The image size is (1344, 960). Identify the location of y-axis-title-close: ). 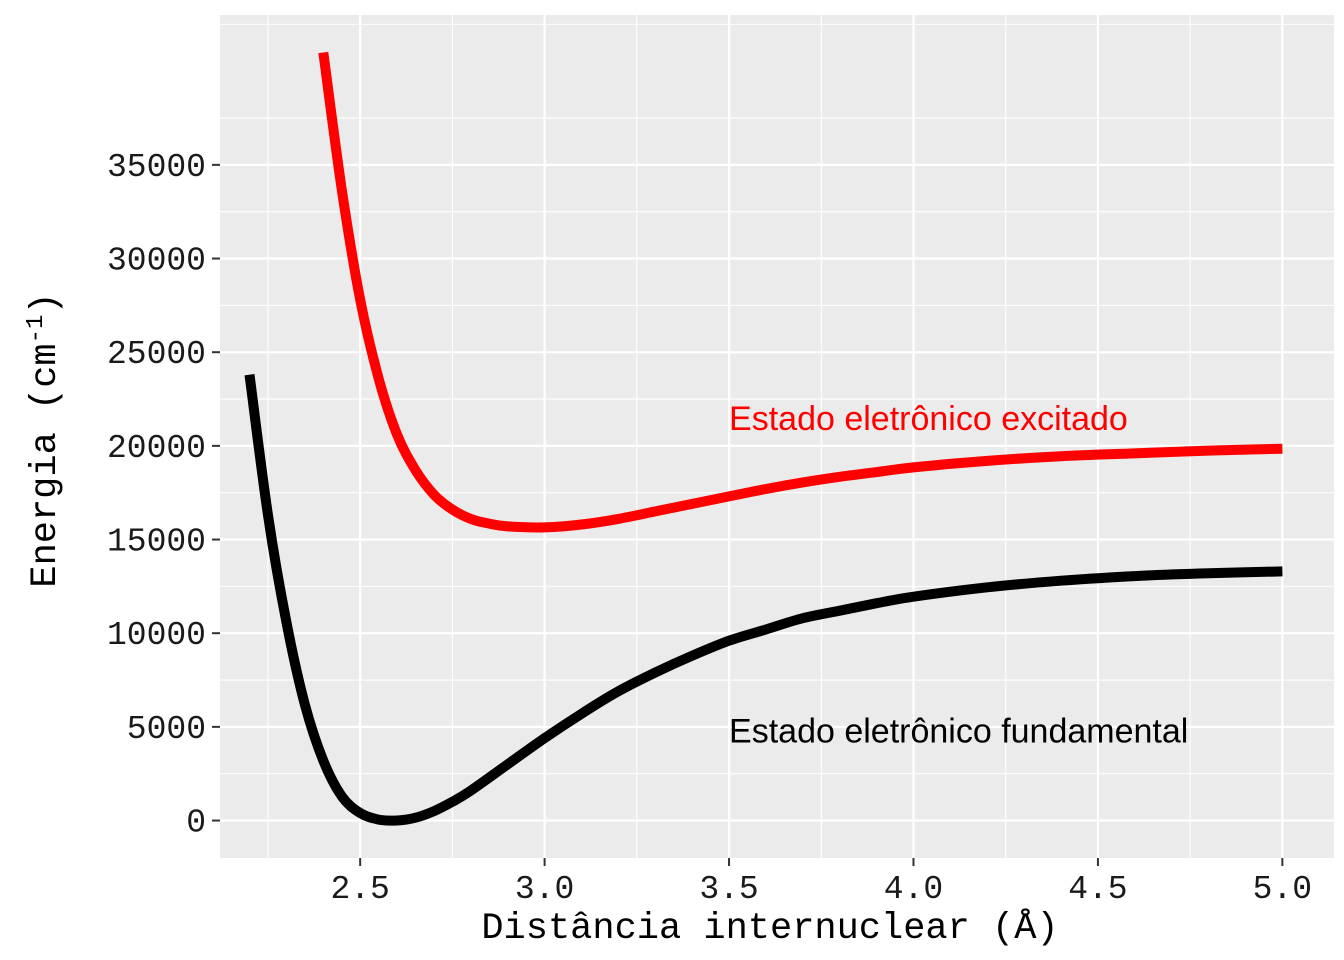
(46, 303).